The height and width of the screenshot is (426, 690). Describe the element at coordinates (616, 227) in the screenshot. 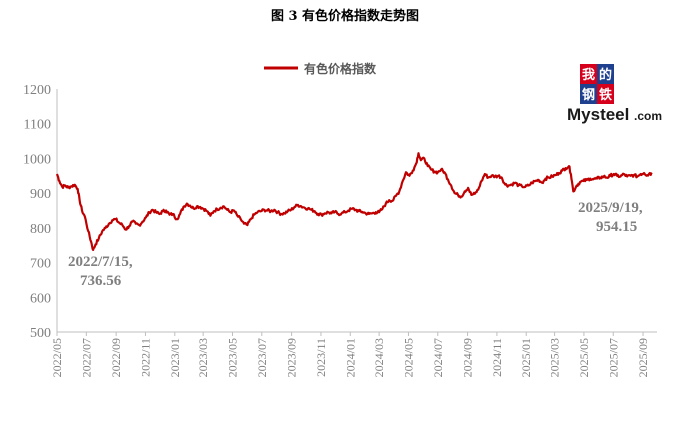

I see `annotation-latest-value: 954.15` at that location.